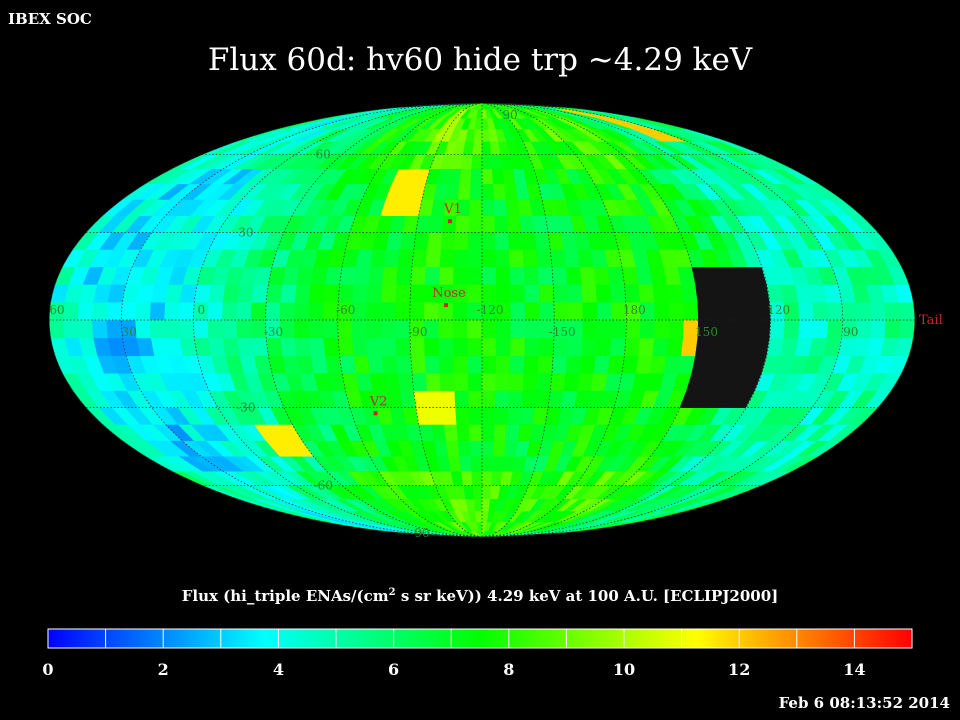 This screenshot has height=720, width=960. Describe the element at coordinates (345, 310) in the screenshot. I see `longitude-label: -60` at that location.